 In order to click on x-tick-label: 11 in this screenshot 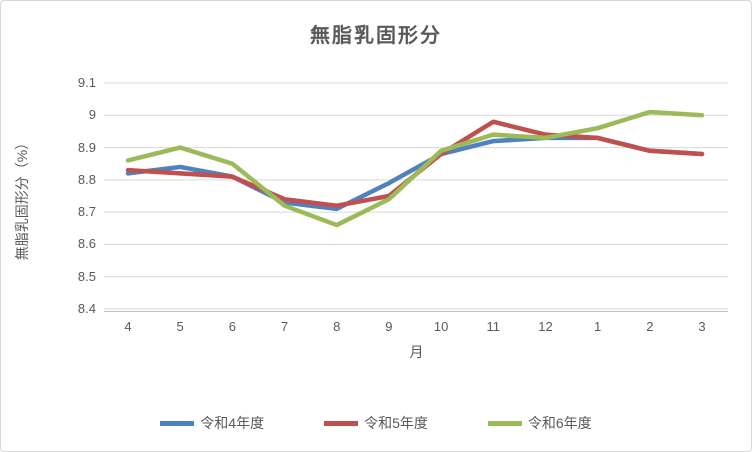, I will do `click(493, 326)`.